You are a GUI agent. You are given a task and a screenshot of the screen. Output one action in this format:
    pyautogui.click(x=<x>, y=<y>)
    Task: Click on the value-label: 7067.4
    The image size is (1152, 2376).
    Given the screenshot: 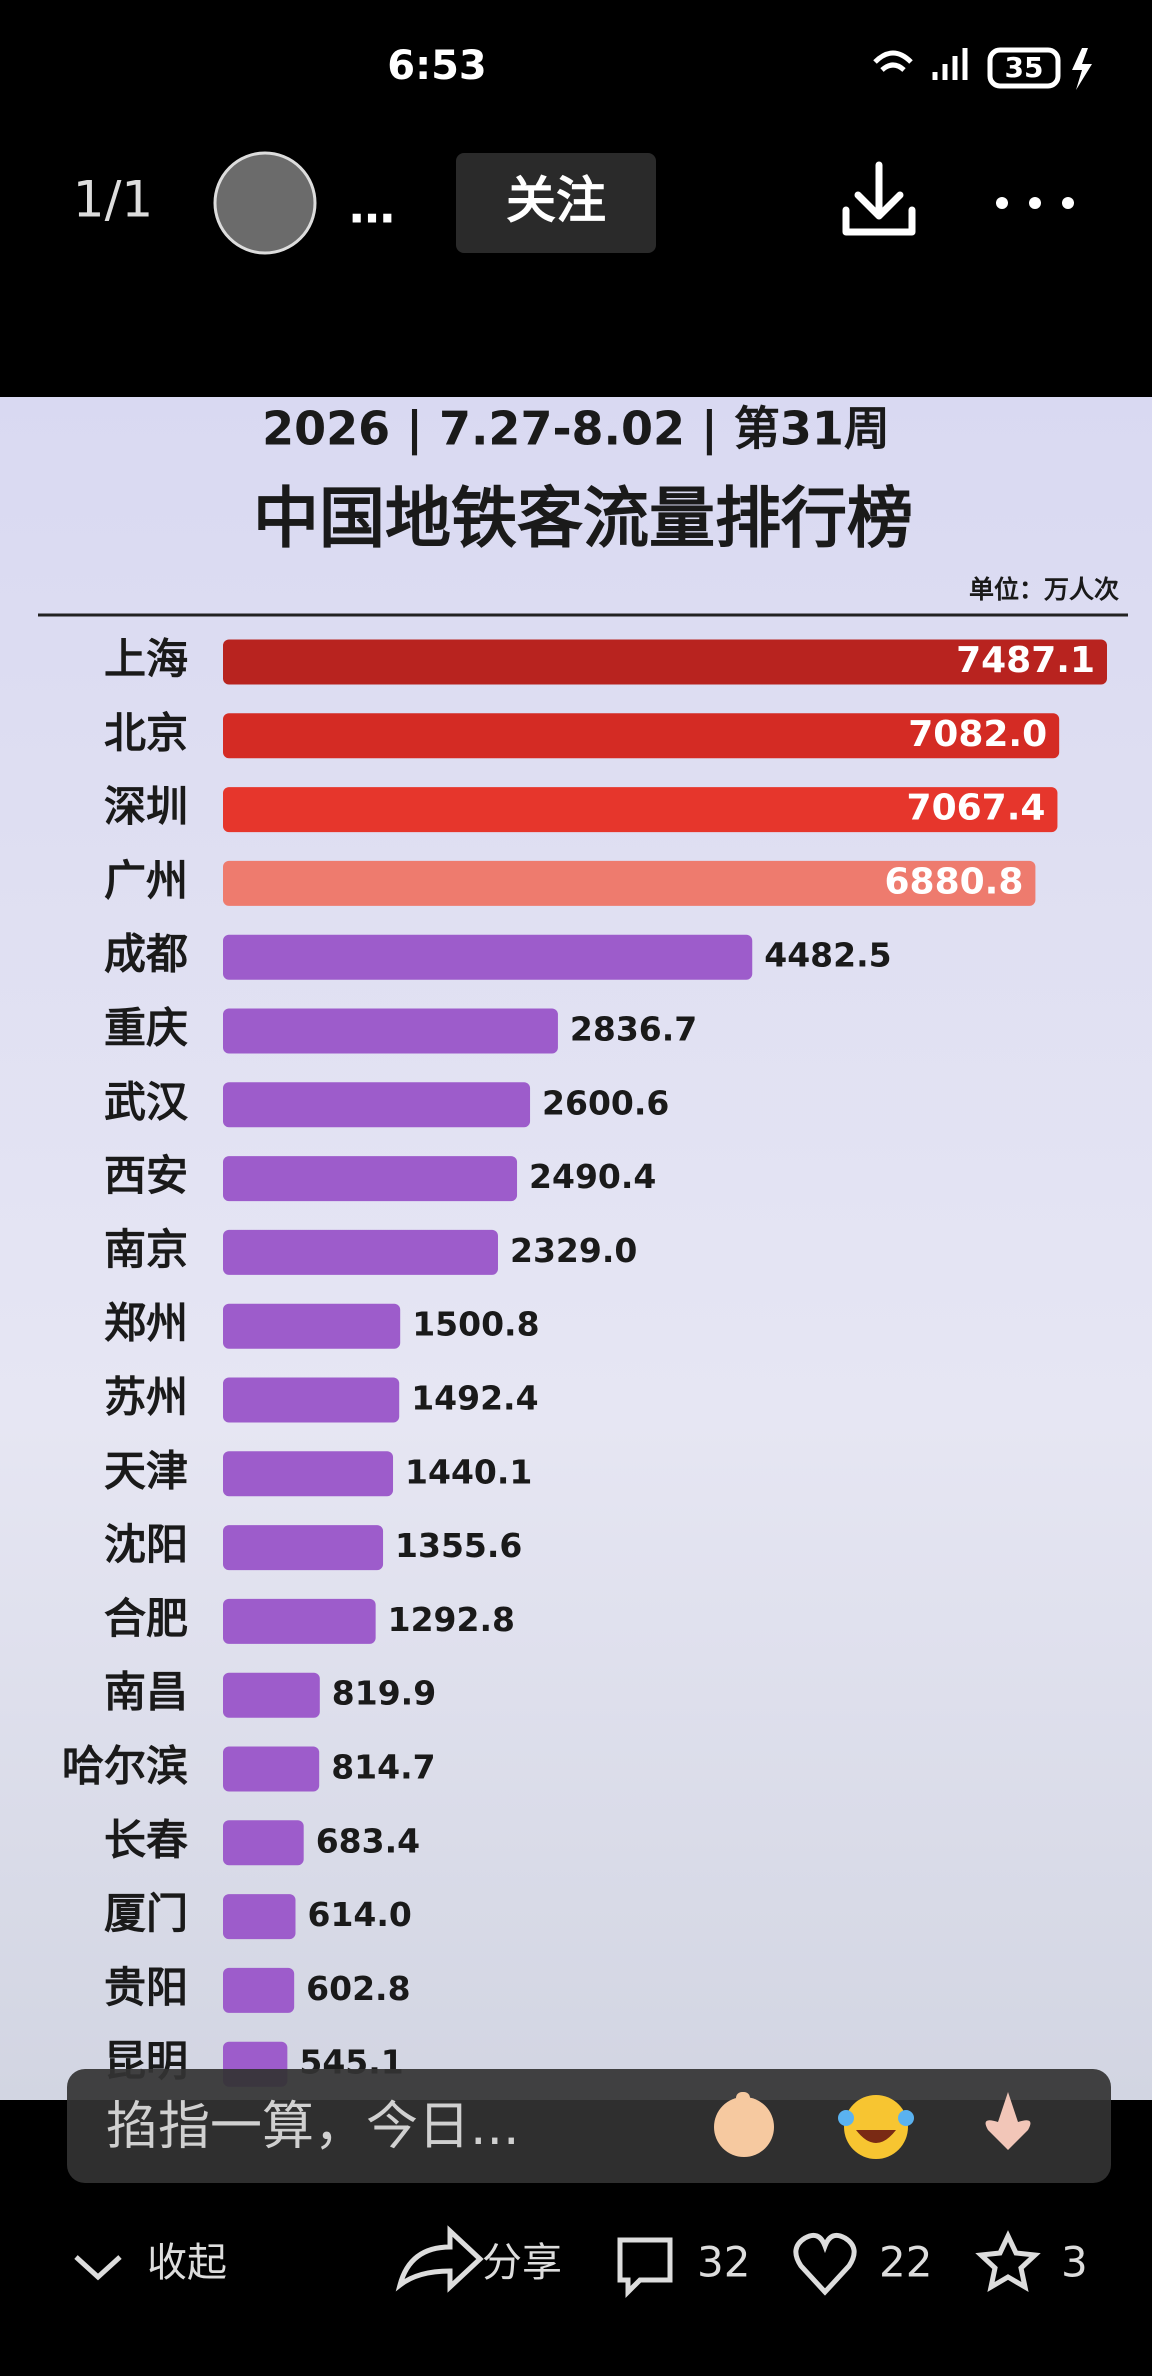 What is the action you would take?
    pyautogui.click(x=976, y=808)
    